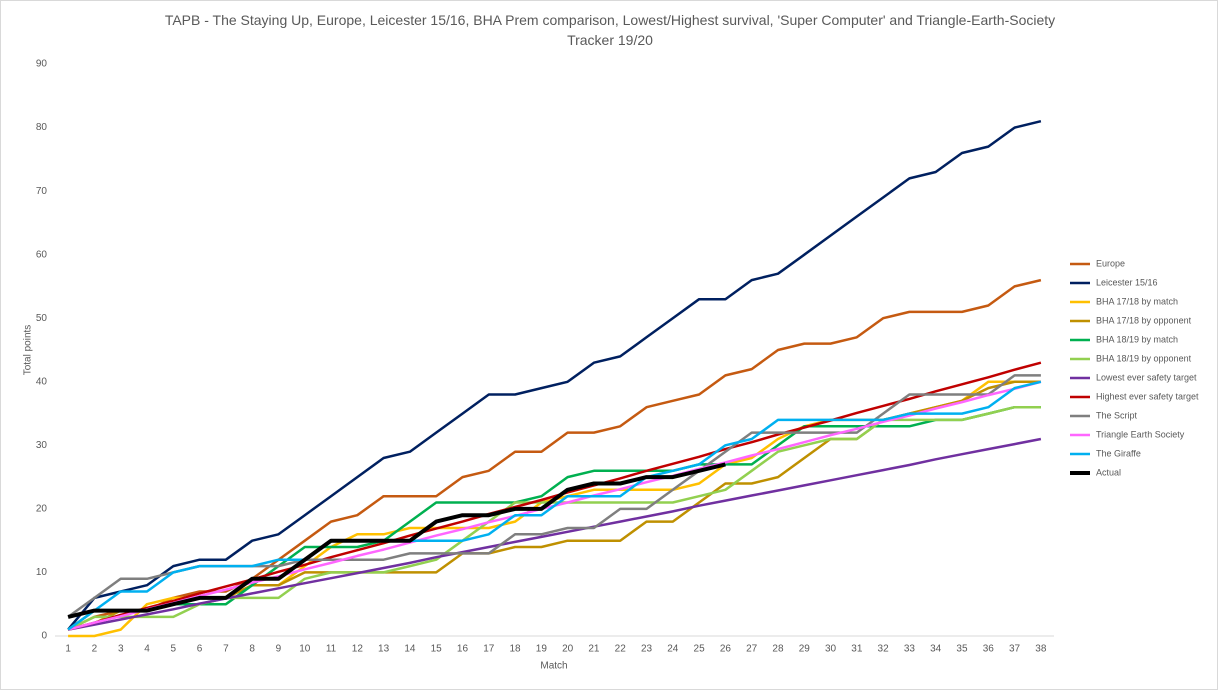  What do you see at coordinates (410, 649) in the screenshot?
I see `x-tick-label: 14` at bounding box center [410, 649].